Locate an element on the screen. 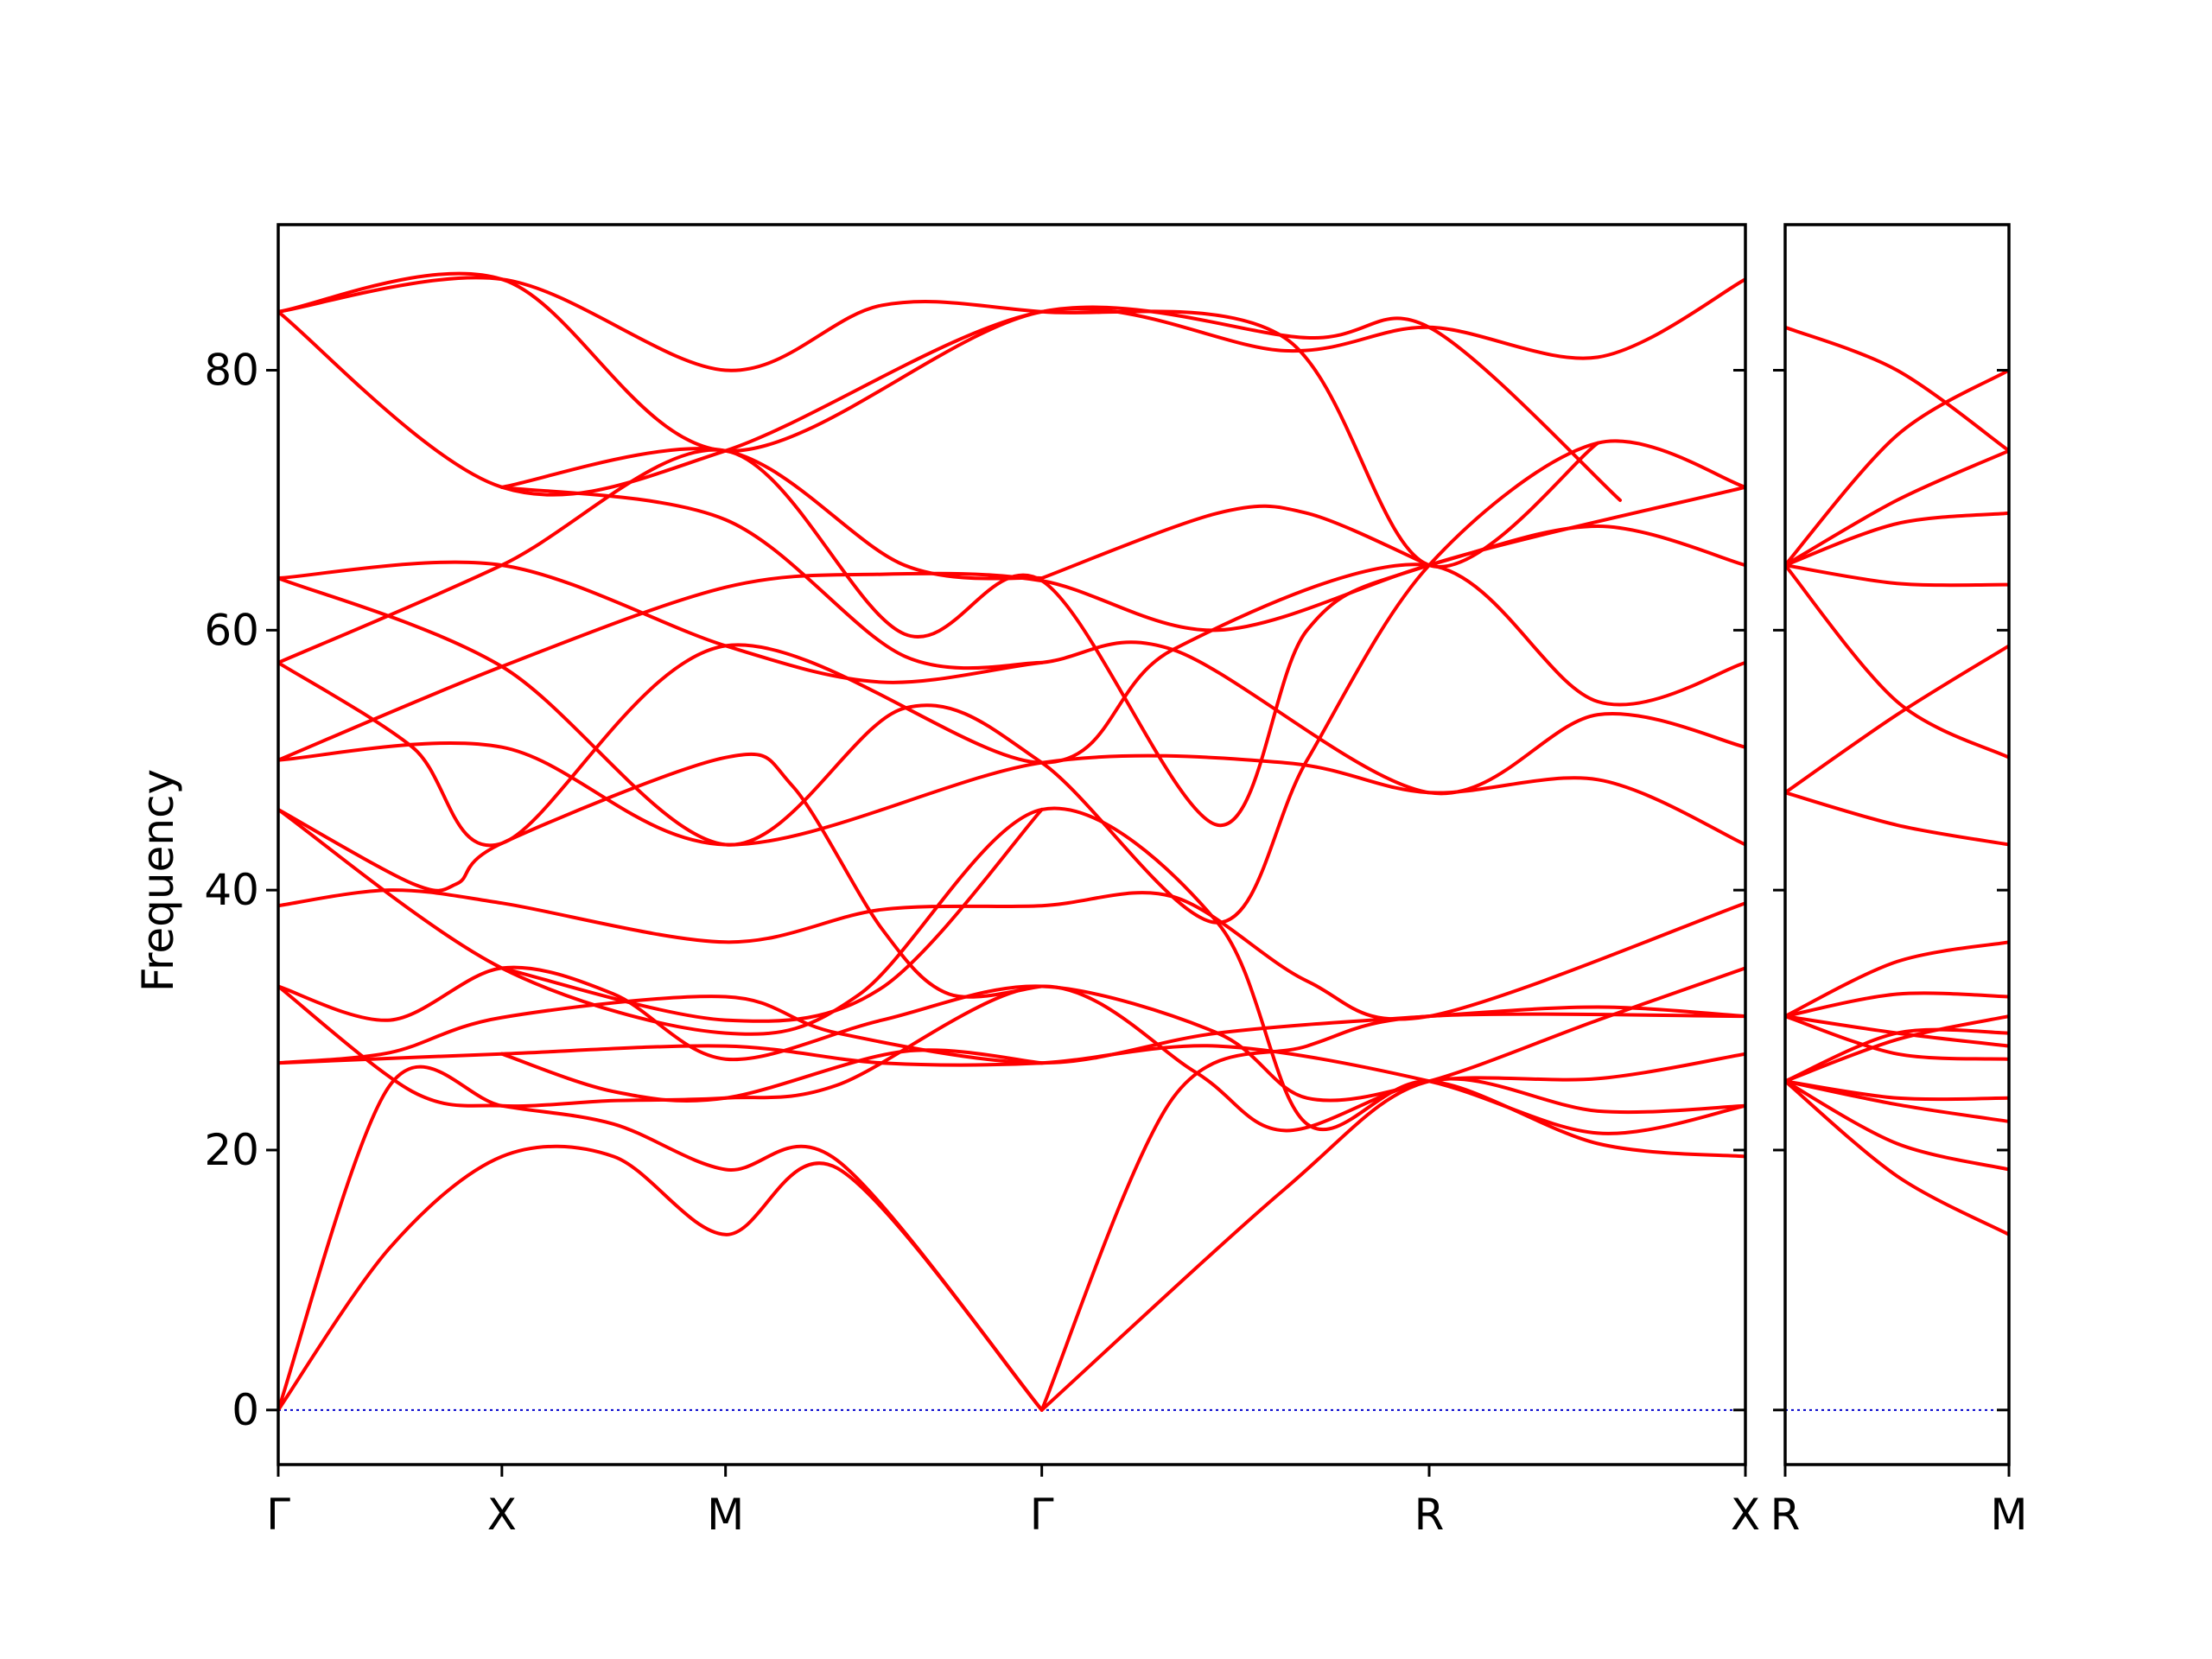  side-plot-frame is located at coordinates (1897, 844).